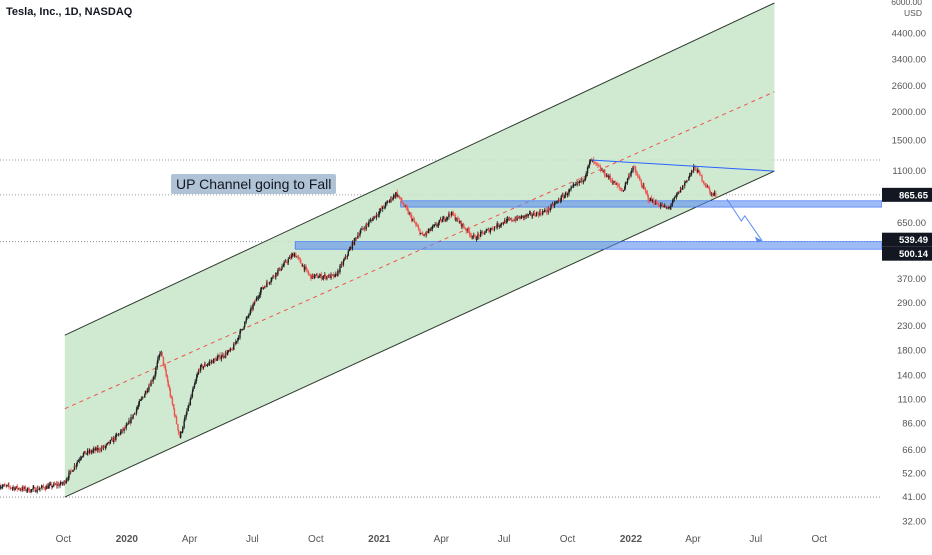 The image size is (932, 555). What do you see at coordinates (755, 539) in the screenshot?
I see `x-tick-label: Jul` at bounding box center [755, 539].